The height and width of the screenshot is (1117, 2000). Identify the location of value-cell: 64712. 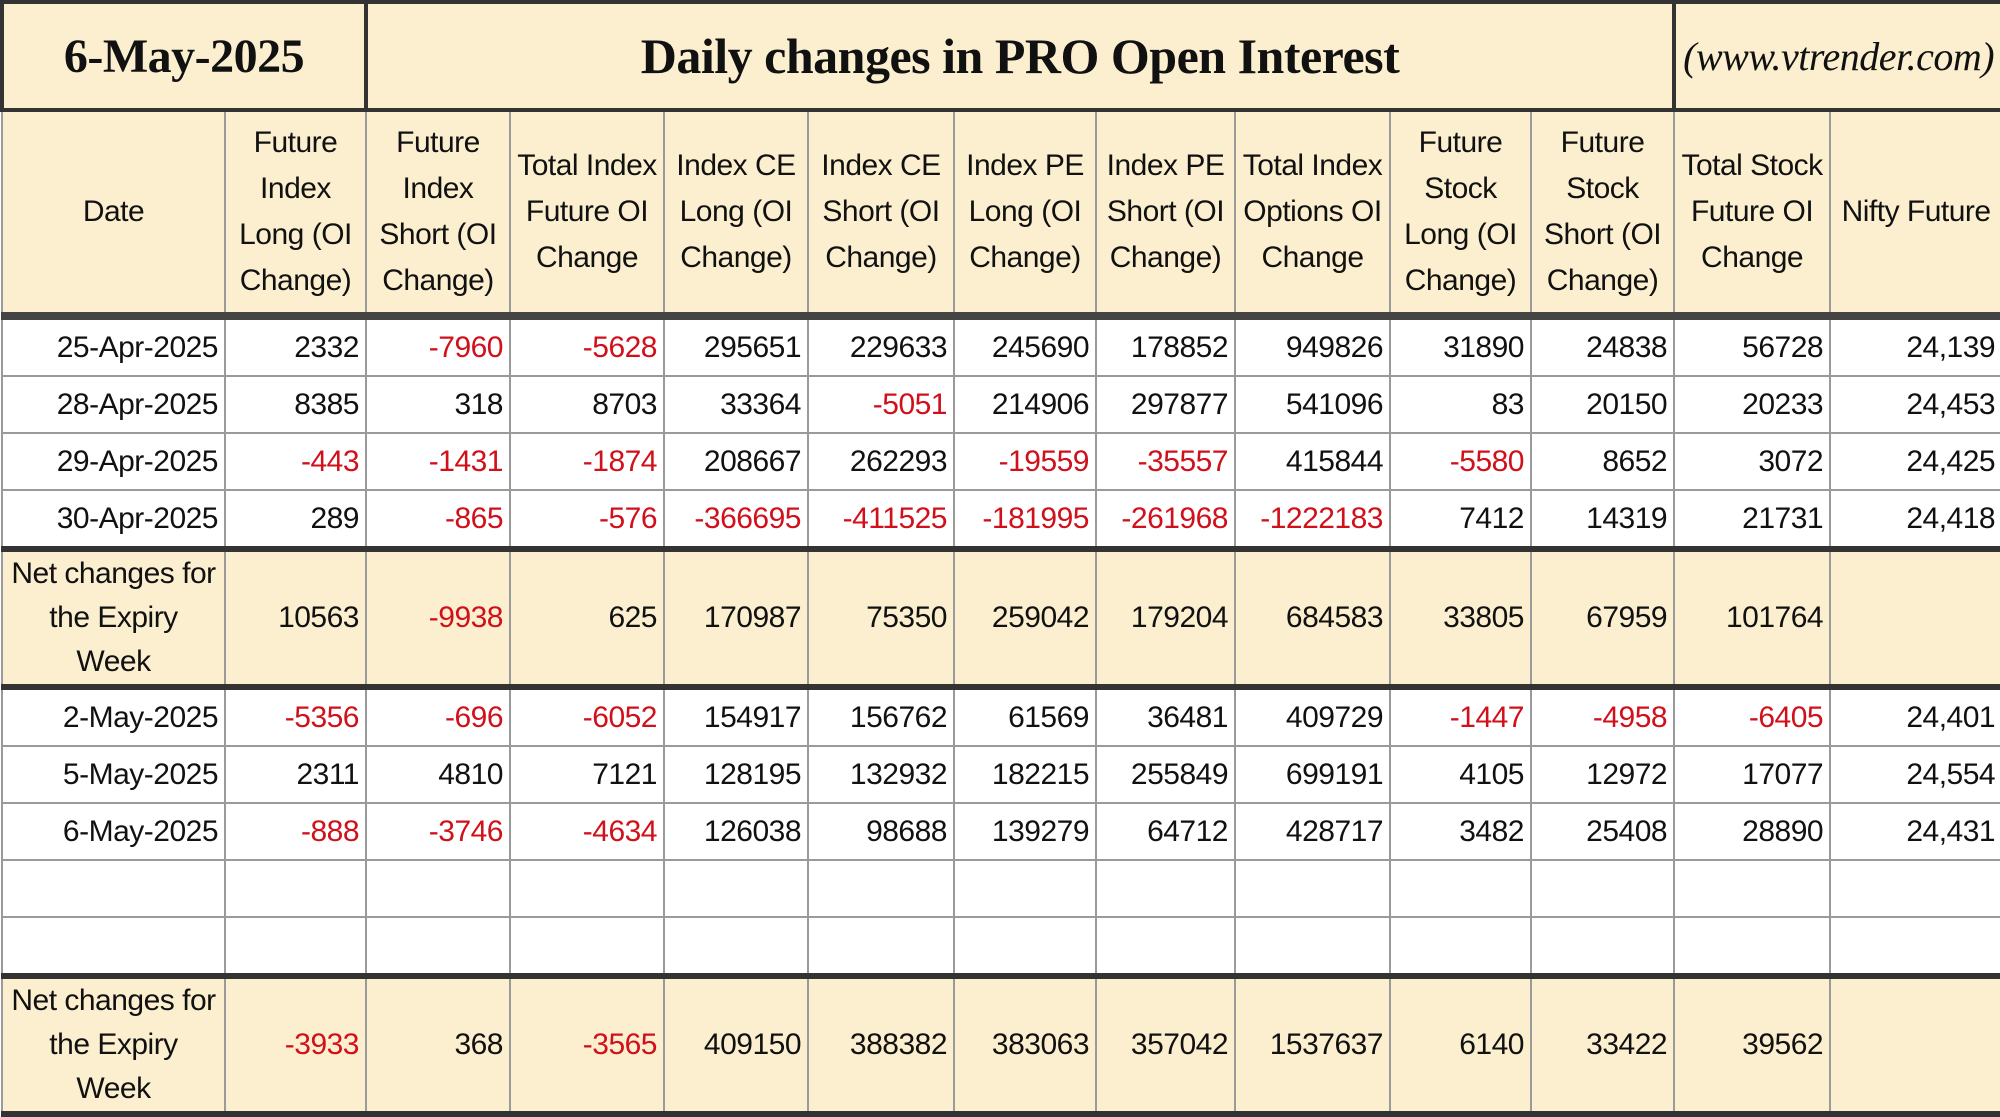
(1165, 831).